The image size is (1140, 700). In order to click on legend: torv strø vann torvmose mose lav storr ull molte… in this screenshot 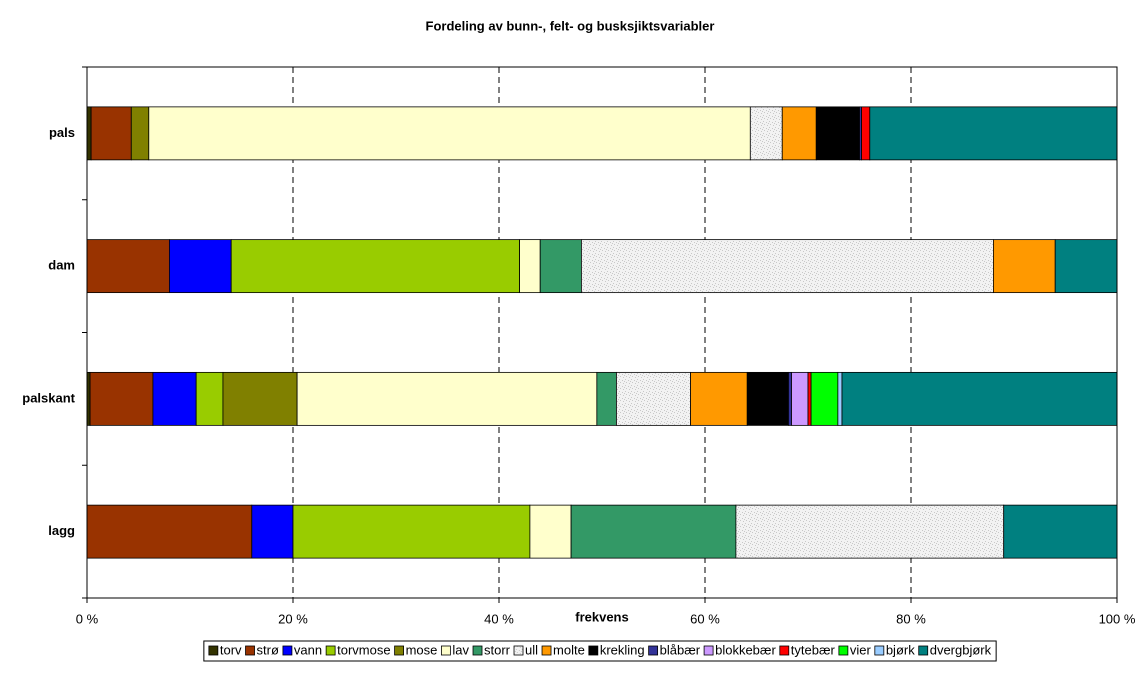, I will do `click(600, 651)`.